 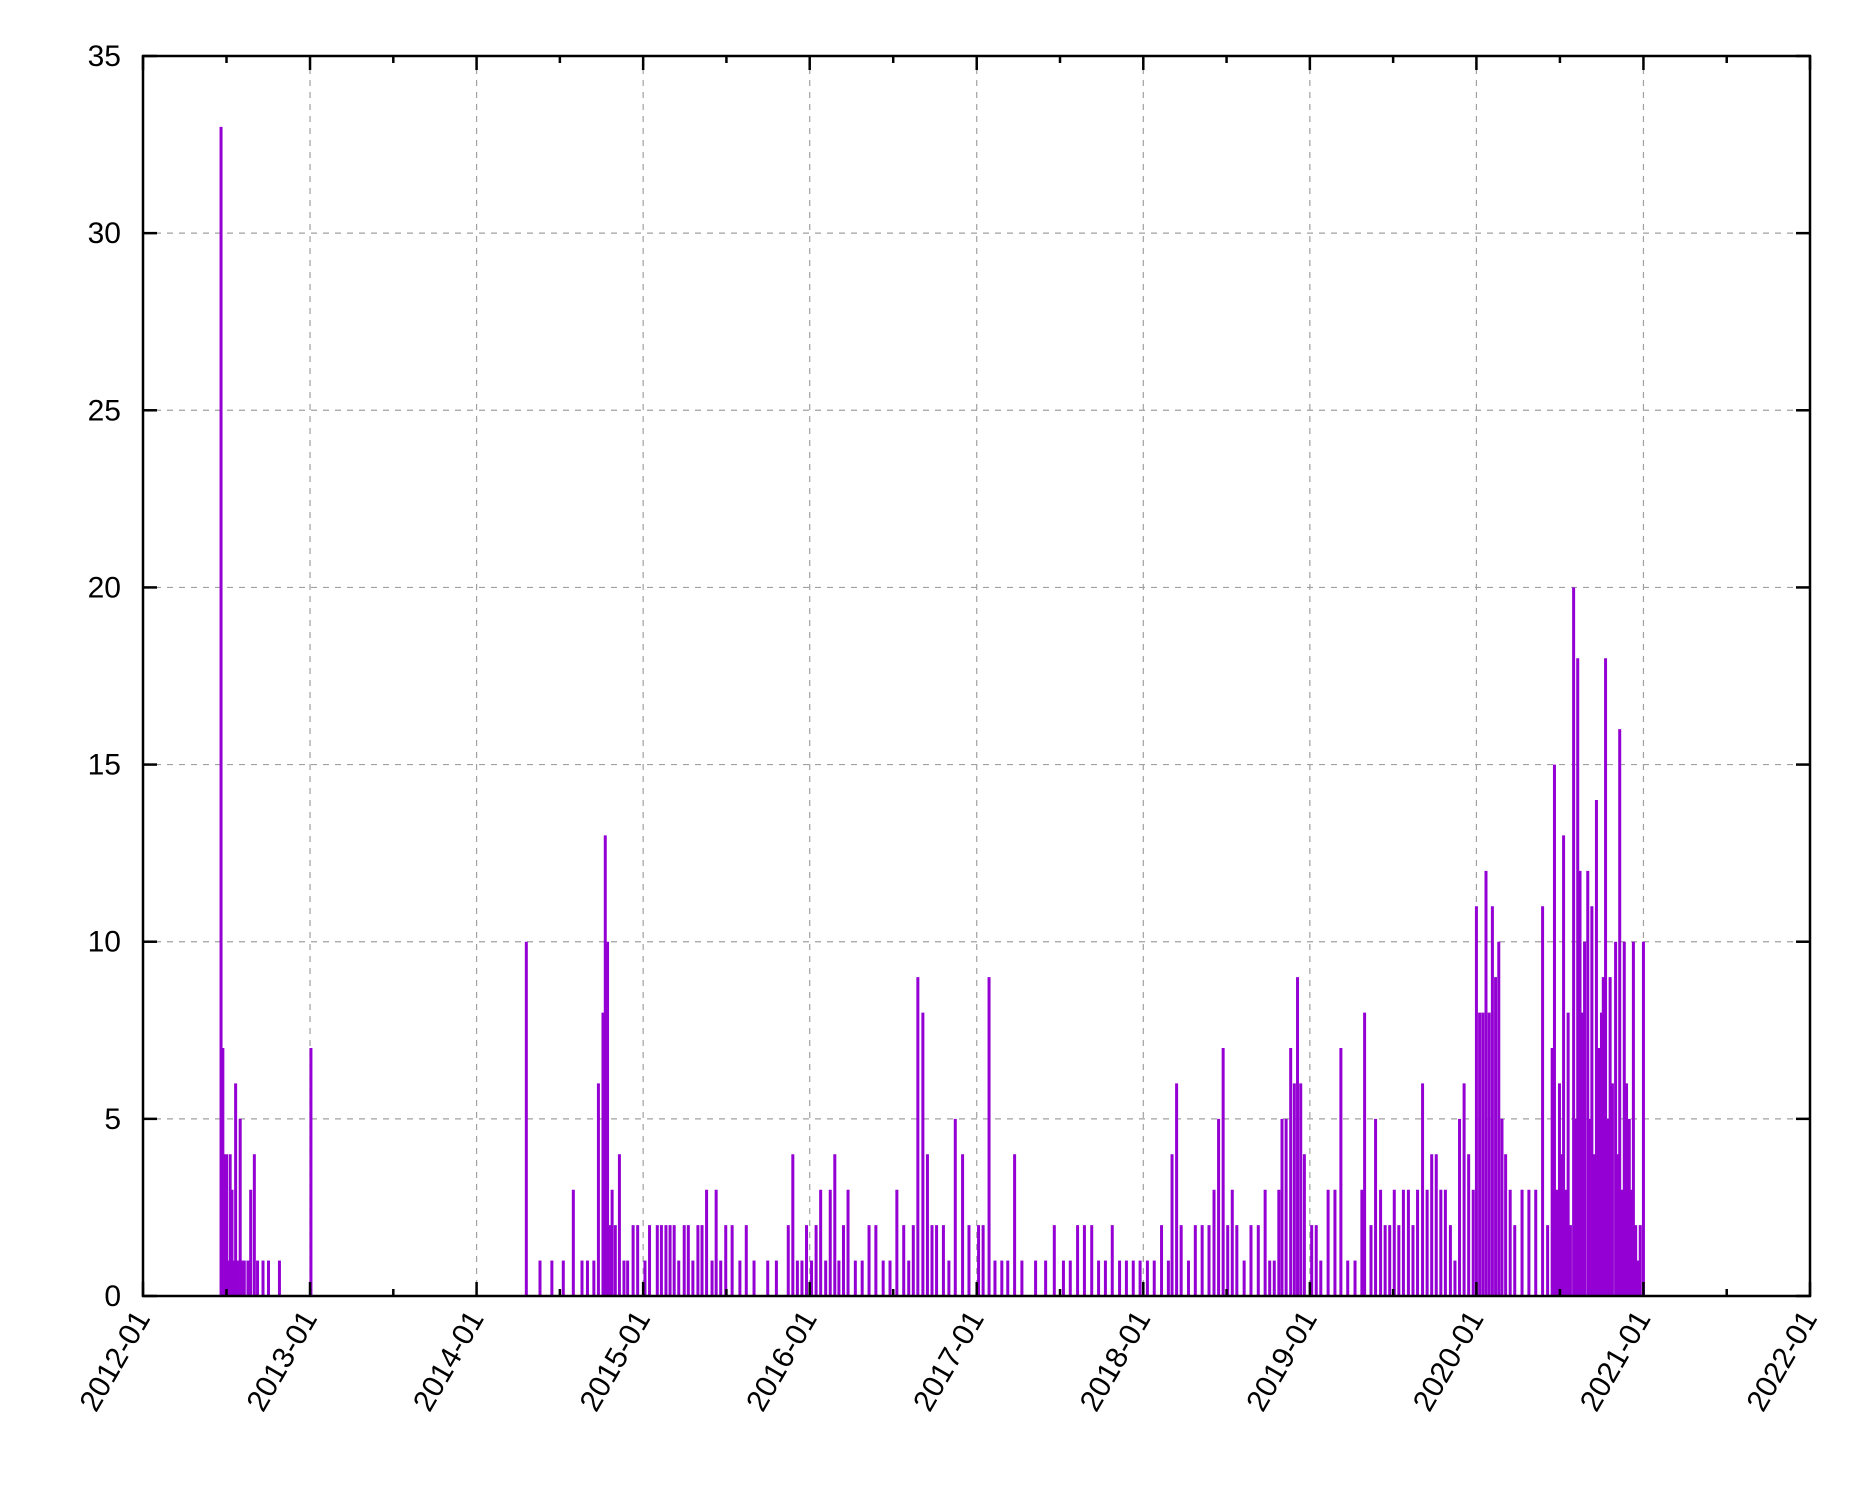 What do you see at coordinates (104, 233) in the screenshot?
I see `y-tick-label: 30` at bounding box center [104, 233].